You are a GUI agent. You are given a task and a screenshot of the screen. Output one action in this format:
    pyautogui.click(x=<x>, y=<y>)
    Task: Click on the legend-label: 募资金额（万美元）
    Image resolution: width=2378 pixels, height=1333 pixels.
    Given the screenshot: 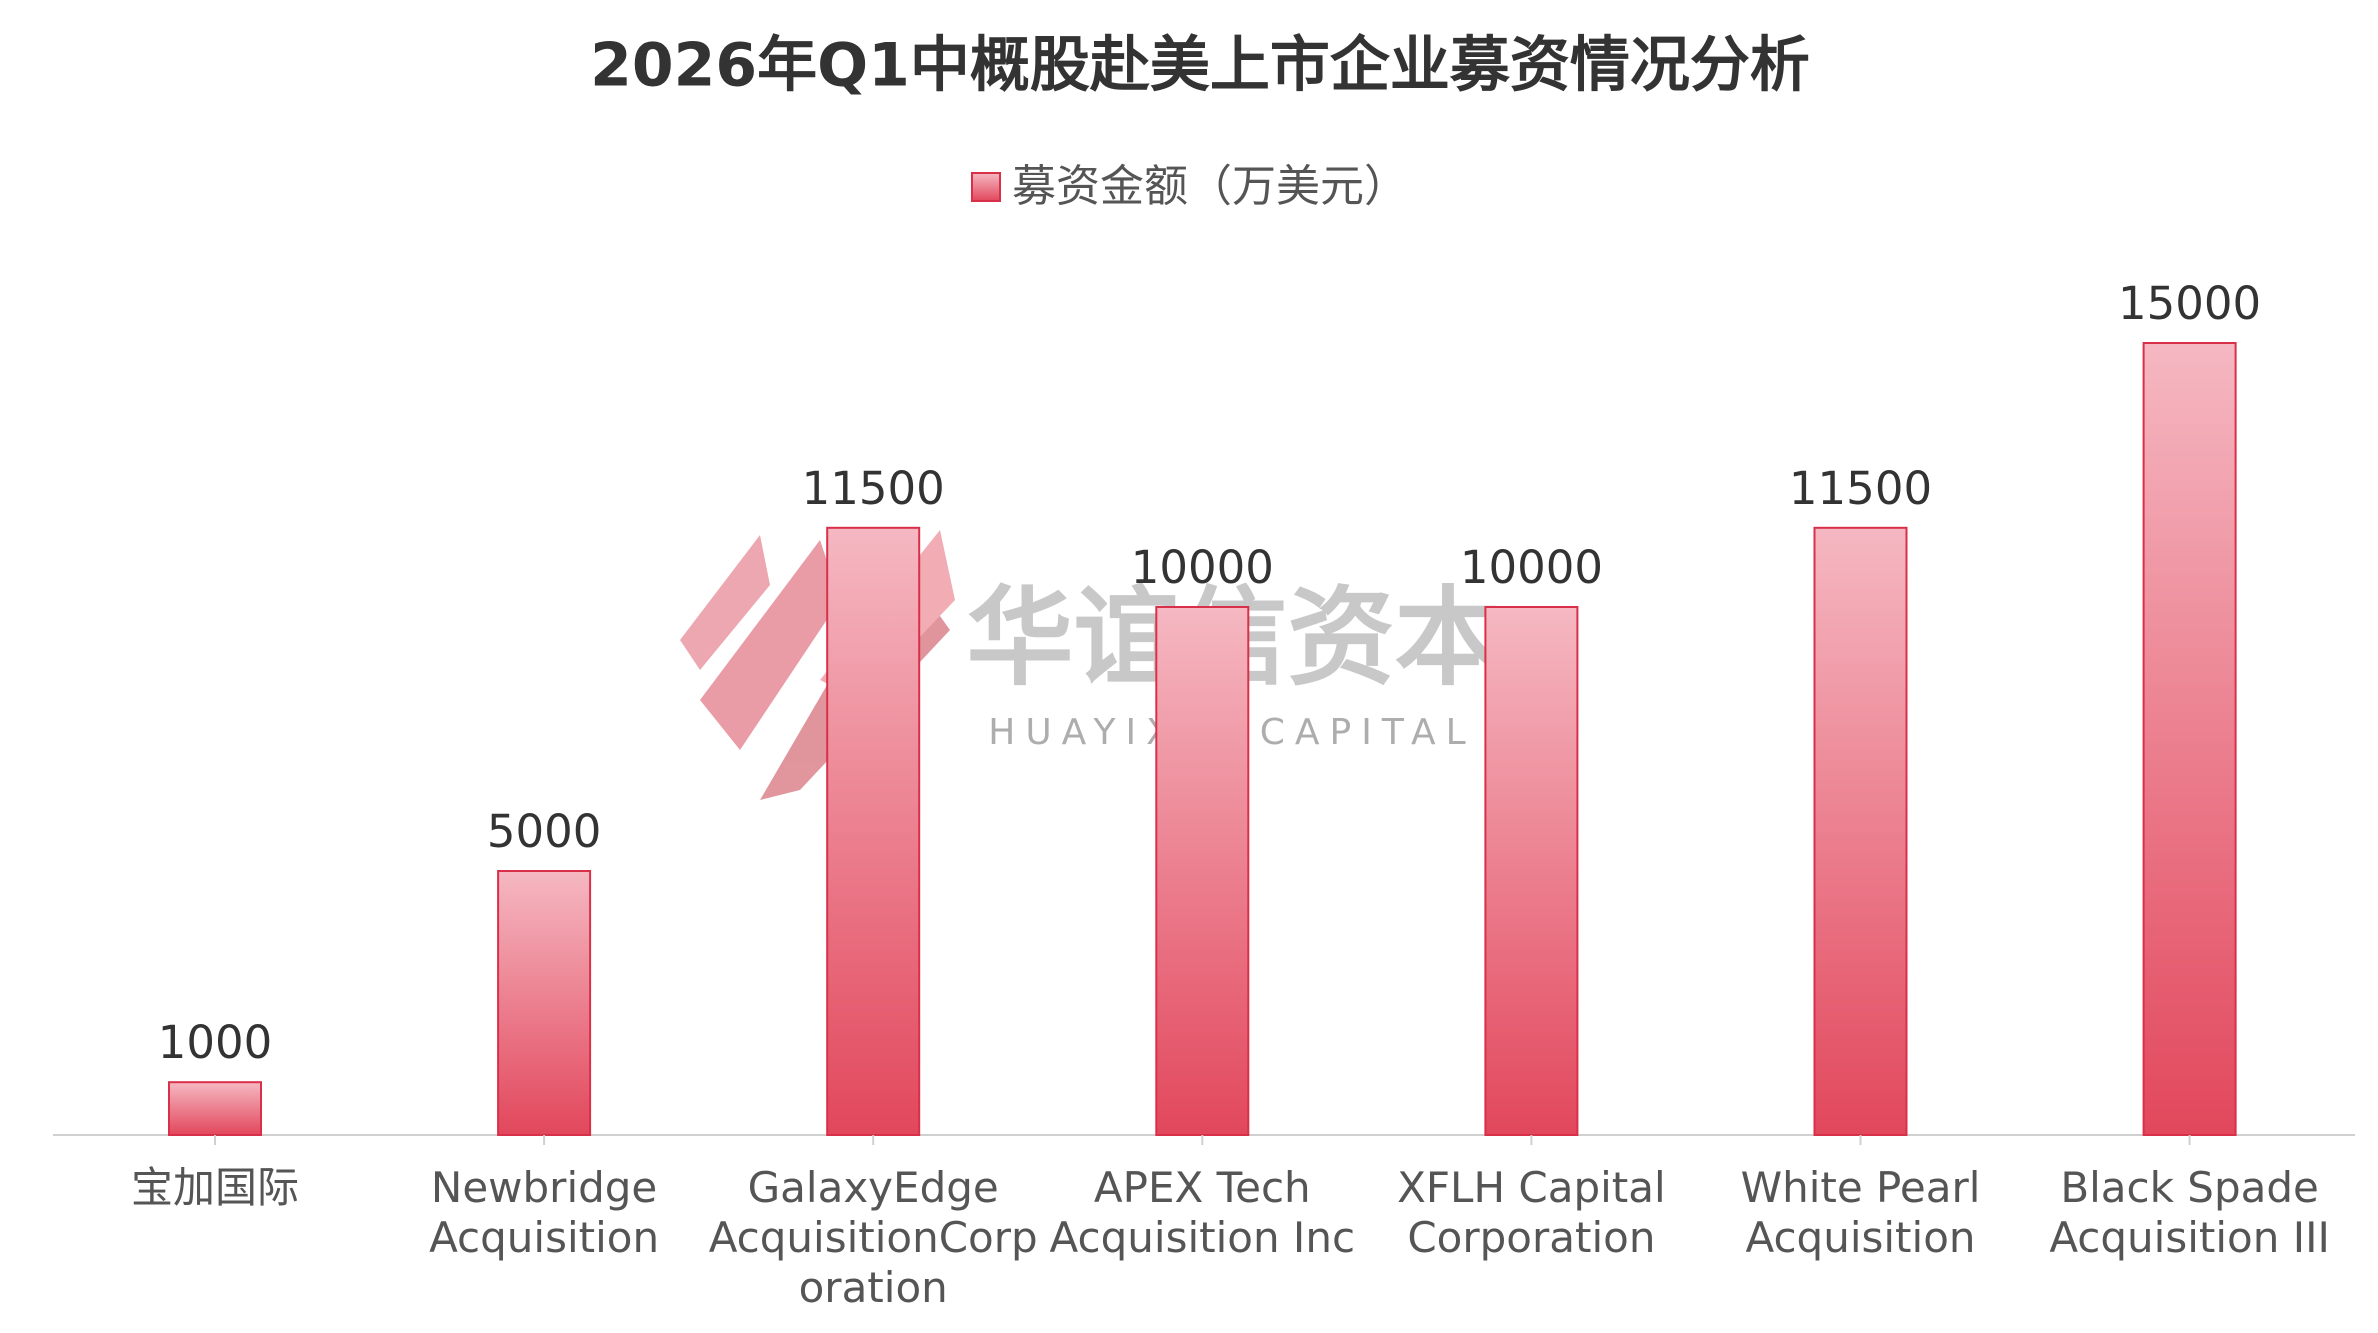 What is the action you would take?
    pyautogui.click(x=1210, y=186)
    